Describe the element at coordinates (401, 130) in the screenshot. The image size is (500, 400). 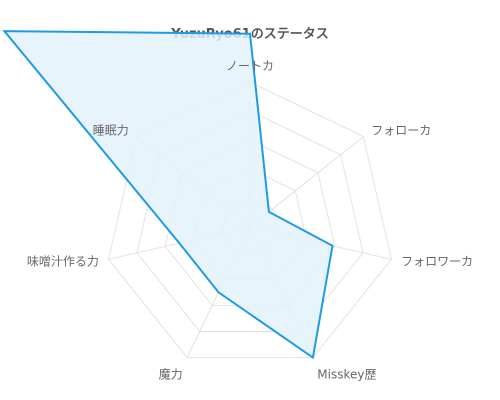
I see `axis-label: フォローカ` at that location.